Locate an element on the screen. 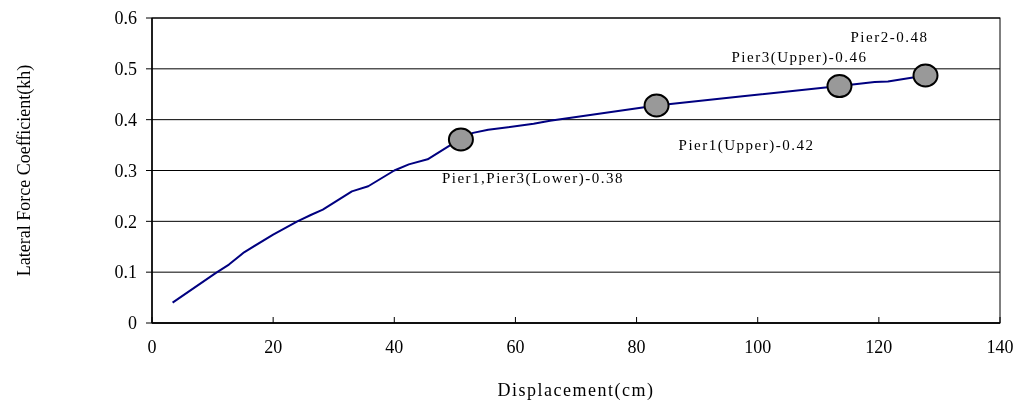  x-axis-title: Displacement(cm) is located at coordinates (576, 390).